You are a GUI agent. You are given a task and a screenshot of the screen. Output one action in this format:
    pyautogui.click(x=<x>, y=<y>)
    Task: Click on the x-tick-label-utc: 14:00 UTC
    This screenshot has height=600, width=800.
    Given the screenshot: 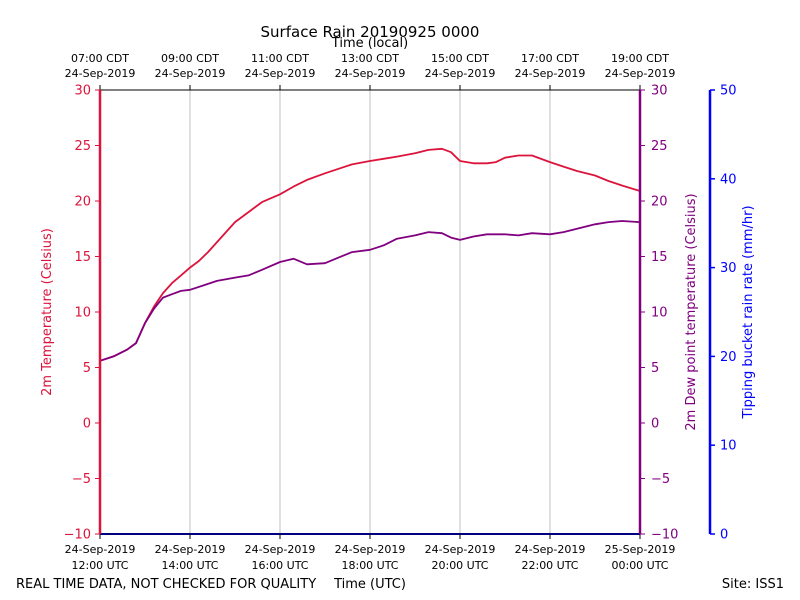 What is the action you would take?
    pyautogui.click(x=189, y=565)
    